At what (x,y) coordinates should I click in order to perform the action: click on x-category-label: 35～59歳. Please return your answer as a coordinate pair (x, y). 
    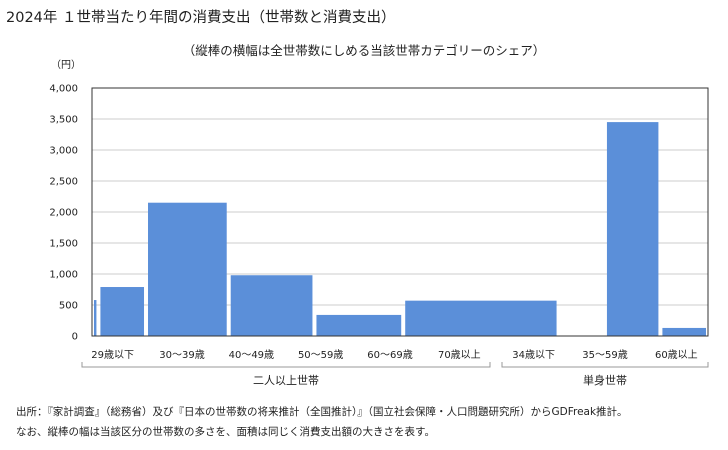
    Looking at the image, I should click on (604, 355).